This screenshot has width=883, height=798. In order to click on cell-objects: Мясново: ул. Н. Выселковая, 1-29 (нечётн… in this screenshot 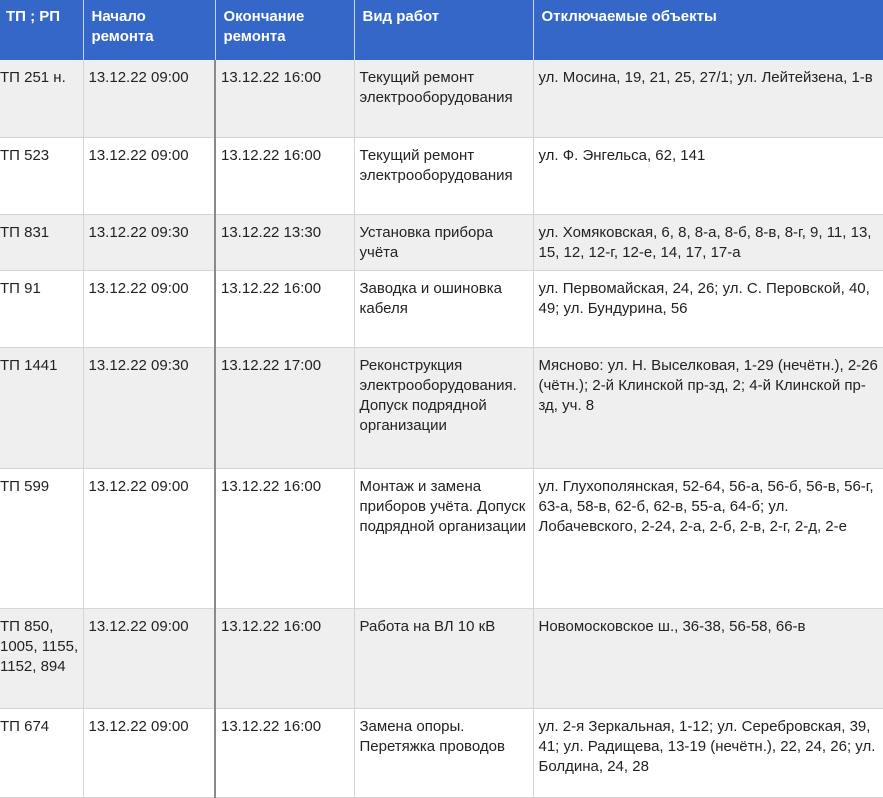, I will do `click(708, 408)`.